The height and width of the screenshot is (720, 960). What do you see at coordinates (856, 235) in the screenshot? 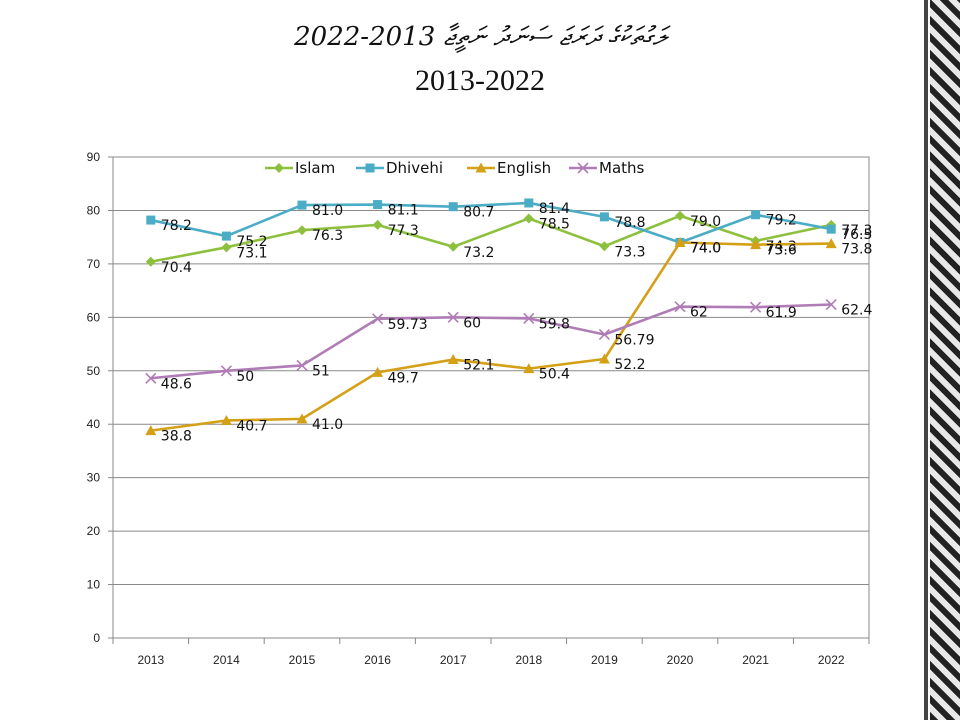
I see `data-label-dhivehi-2022: 76.5` at bounding box center [856, 235].